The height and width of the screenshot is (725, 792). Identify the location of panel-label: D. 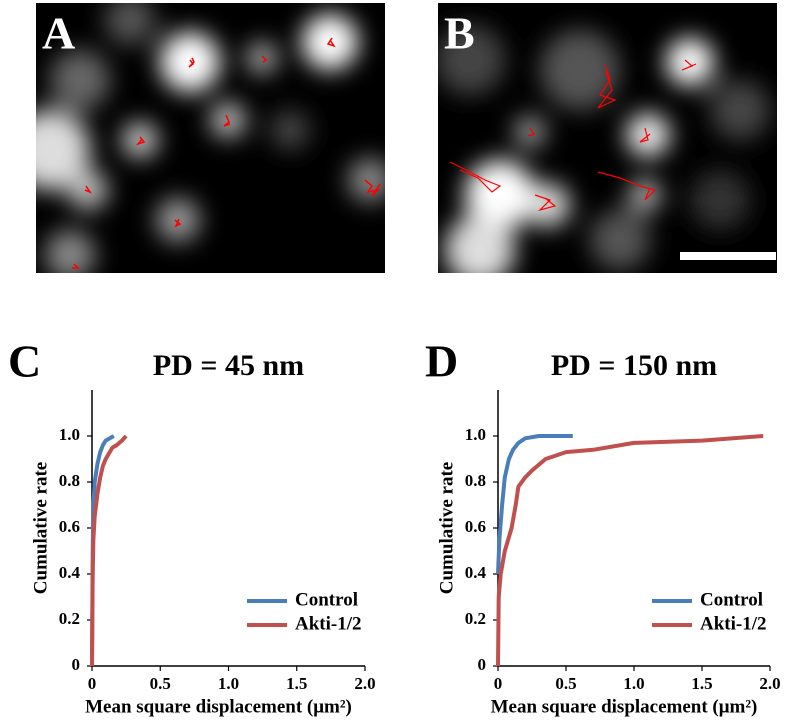
(441, 361).